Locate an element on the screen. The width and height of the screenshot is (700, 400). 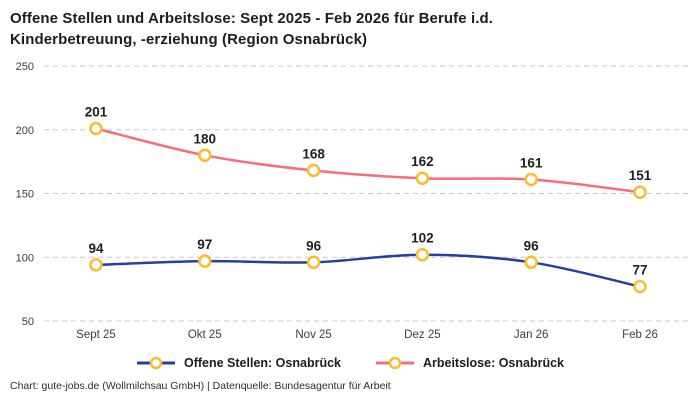
y-tick-label: 150 is located at coordinates (25, 195).